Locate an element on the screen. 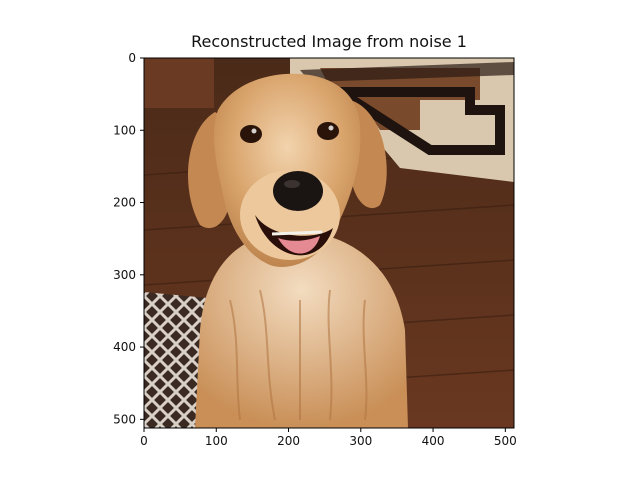  x-tick-label: 500 is located at coordinates (505, 441).